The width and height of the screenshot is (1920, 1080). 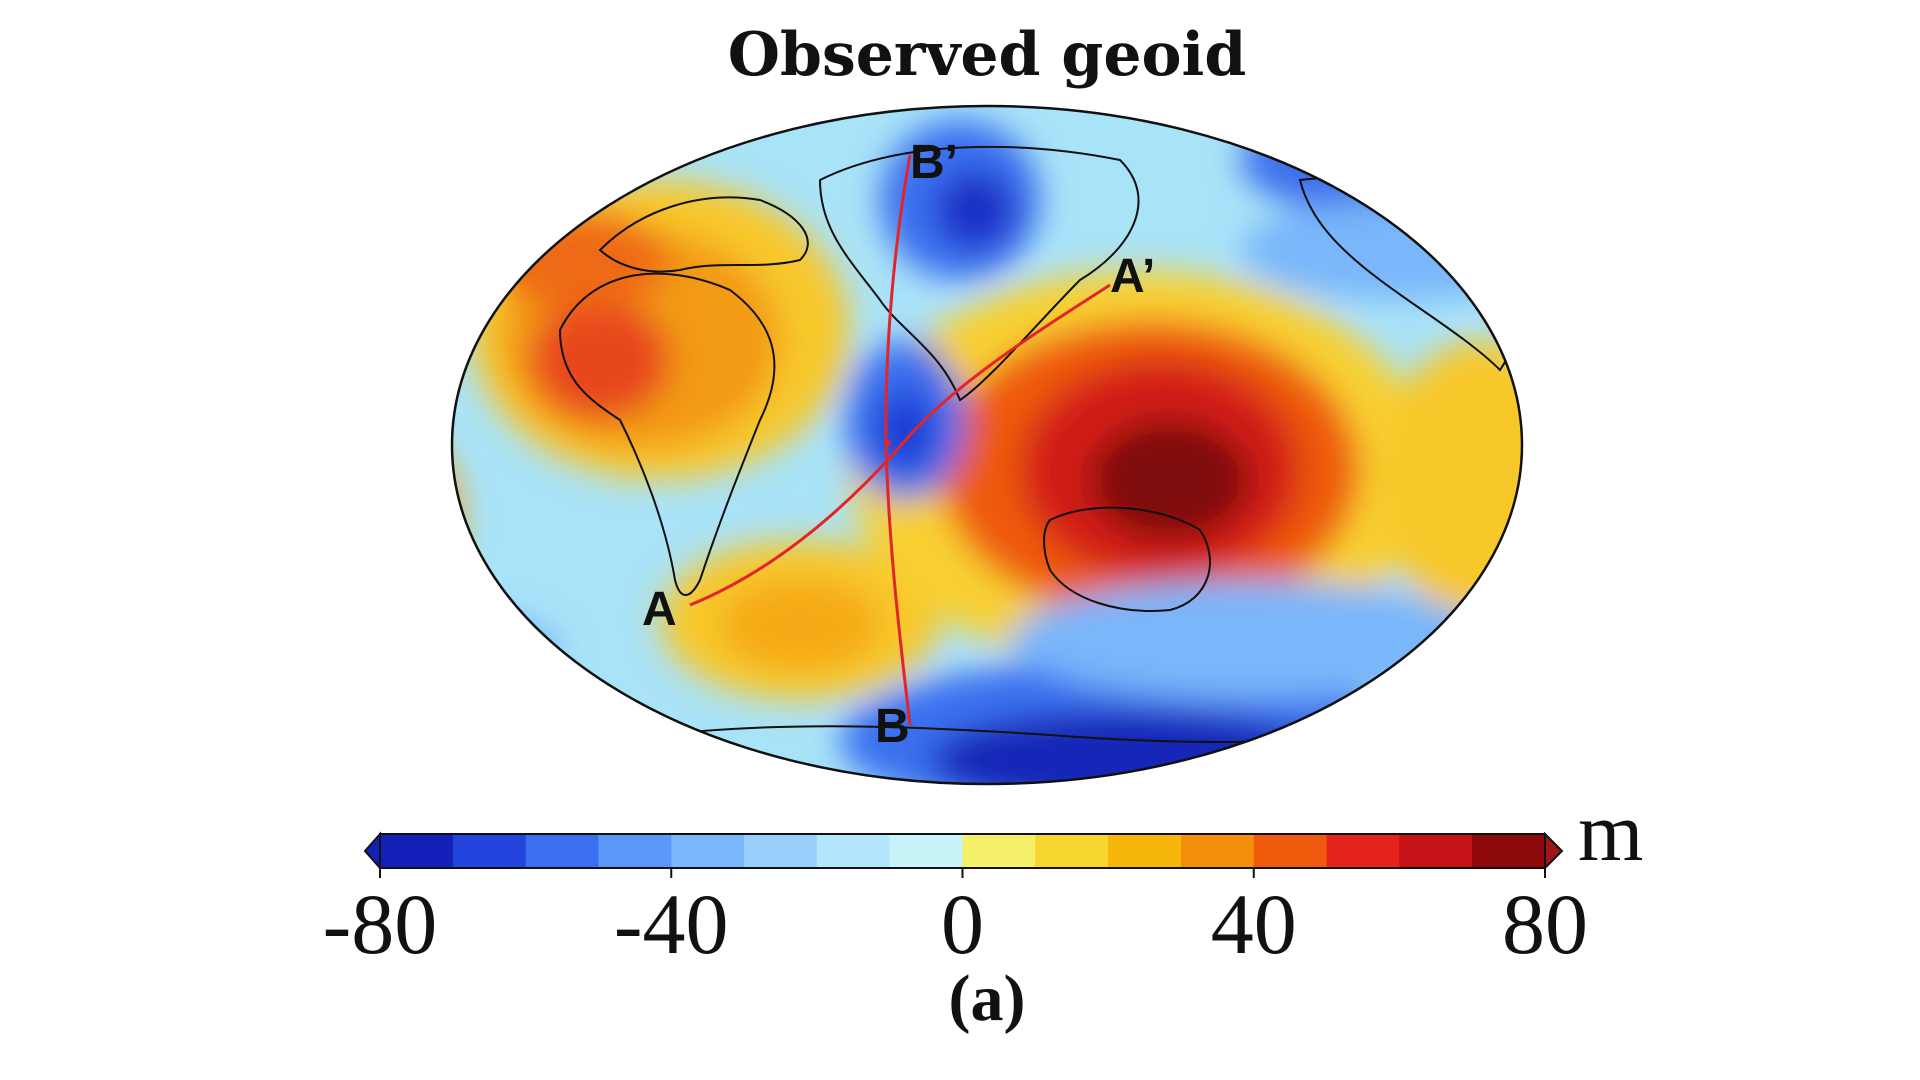 What do you see at coordinates (380, 924) in the screenshot?
I see `colorbar-tick-label: -80` at bounding box center [380, 924].